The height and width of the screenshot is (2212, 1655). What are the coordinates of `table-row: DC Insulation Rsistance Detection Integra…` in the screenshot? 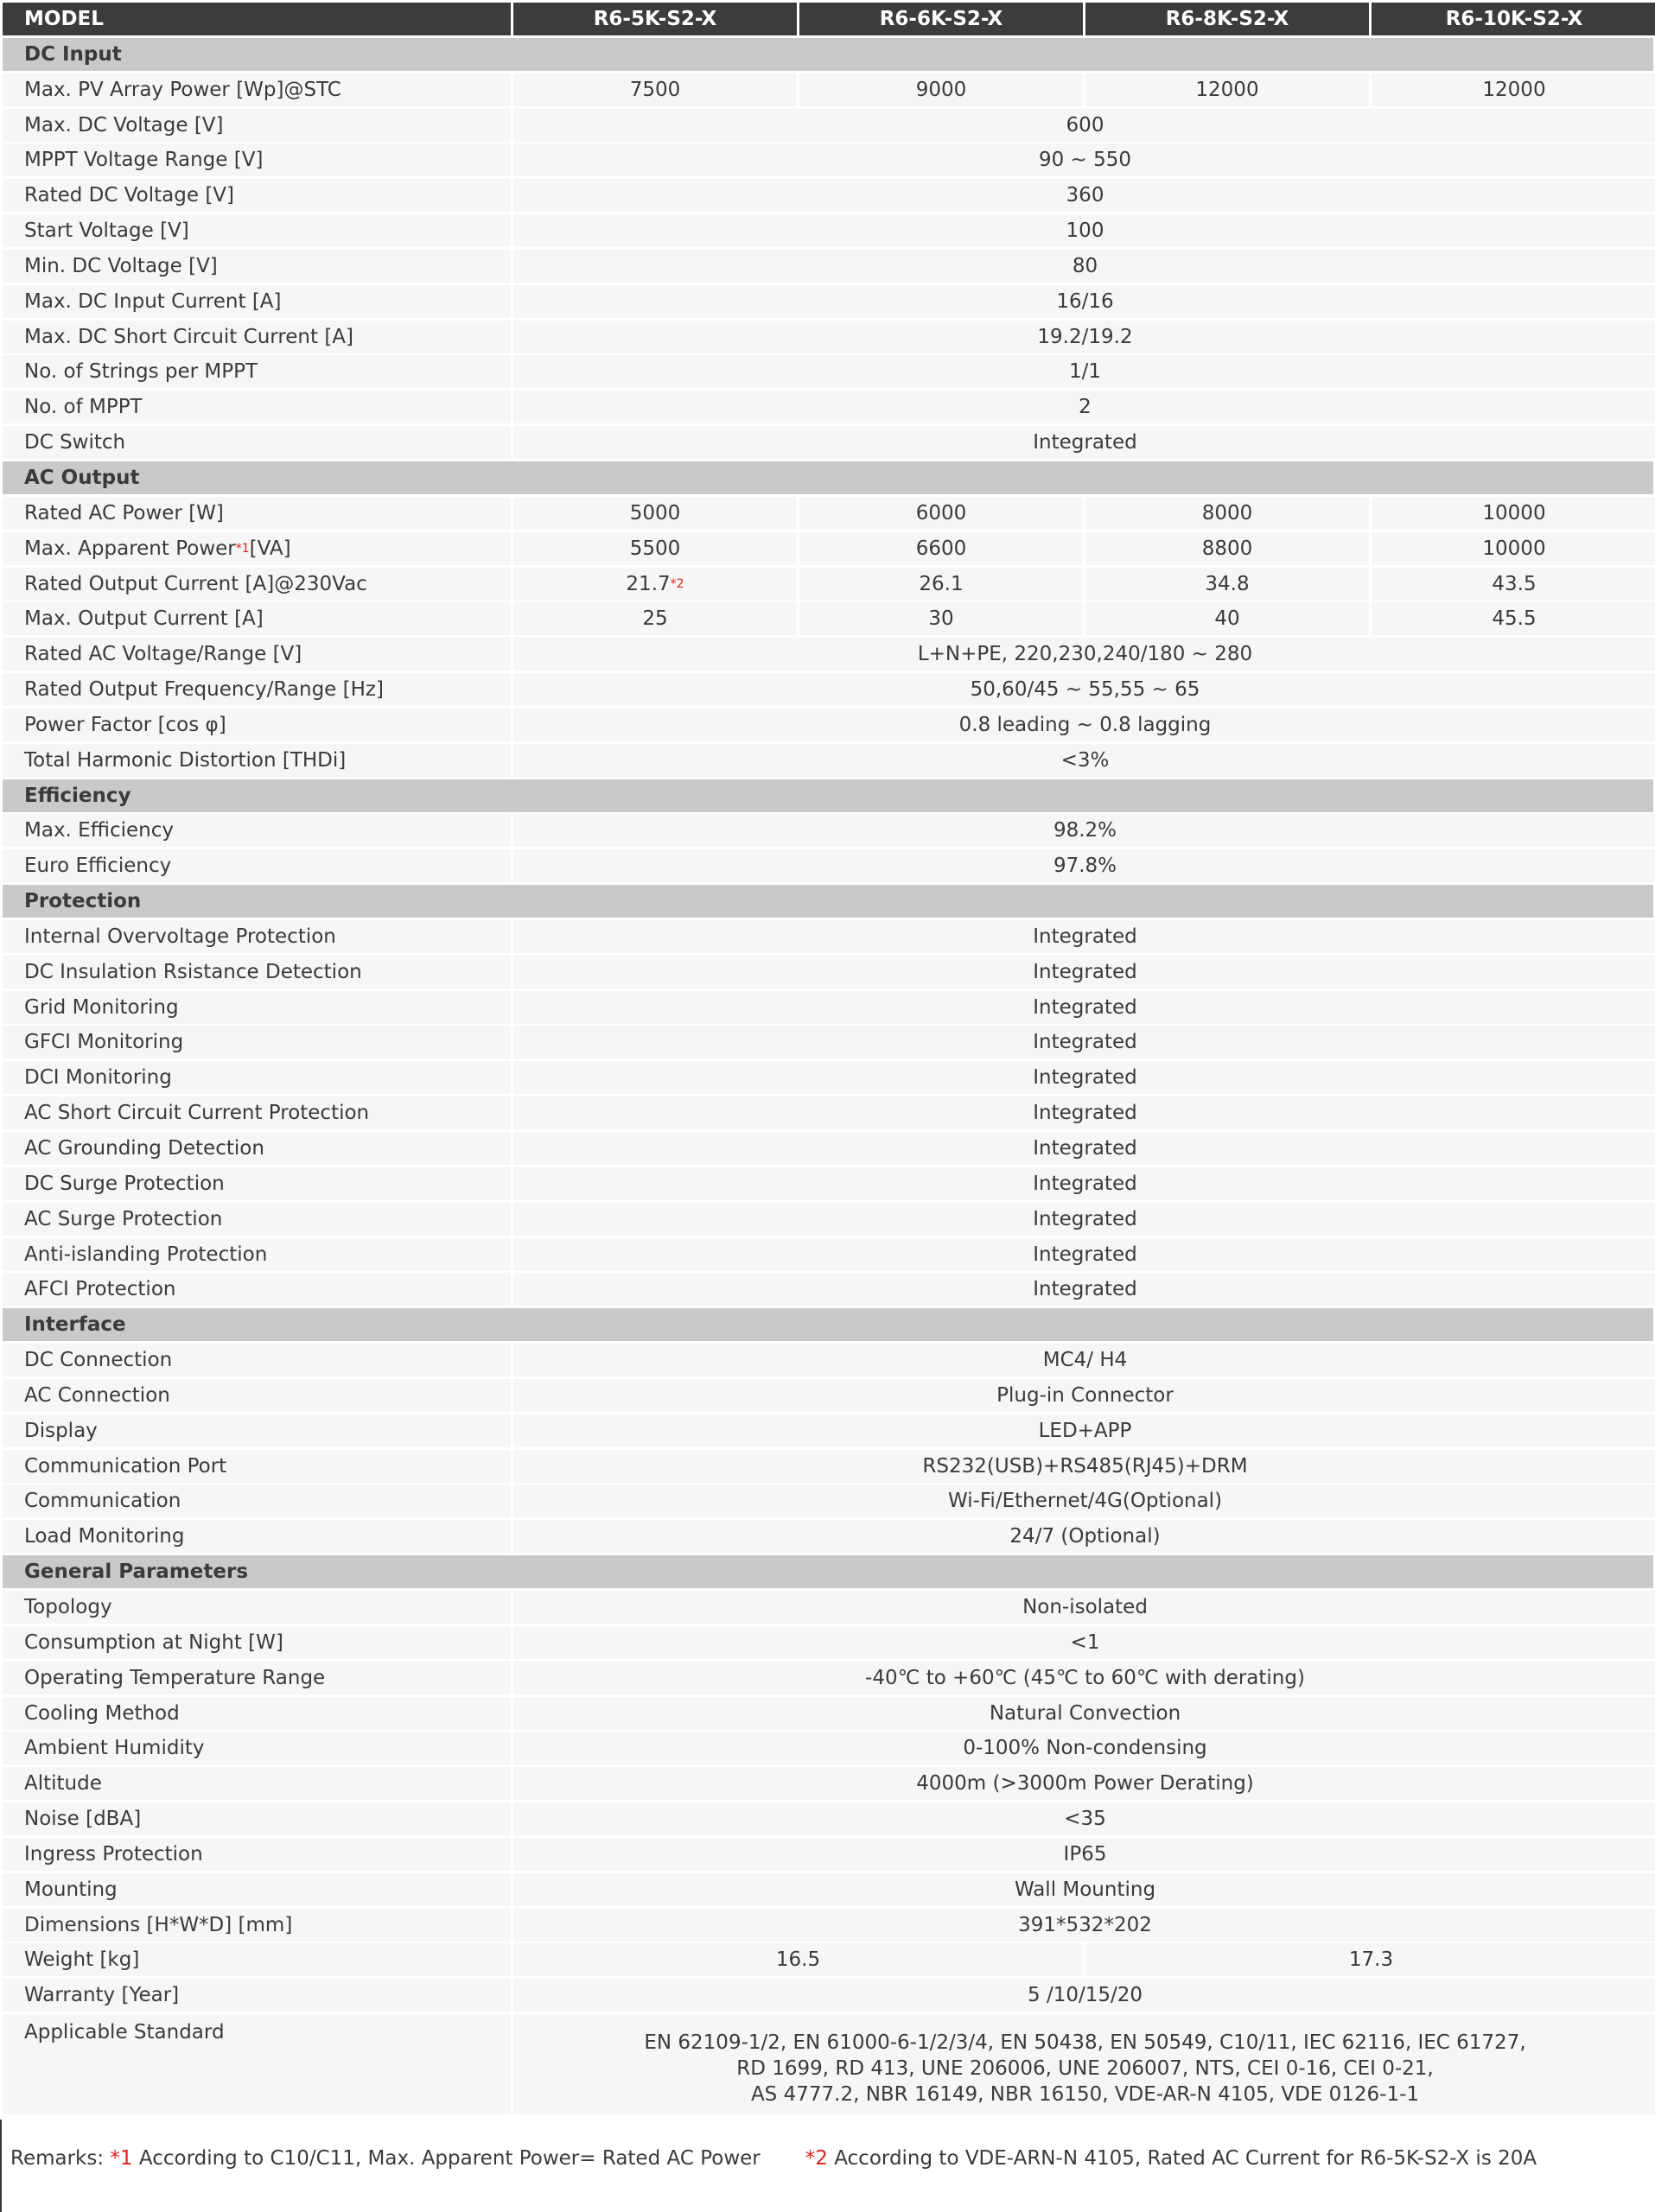 It's located at (829, 971).